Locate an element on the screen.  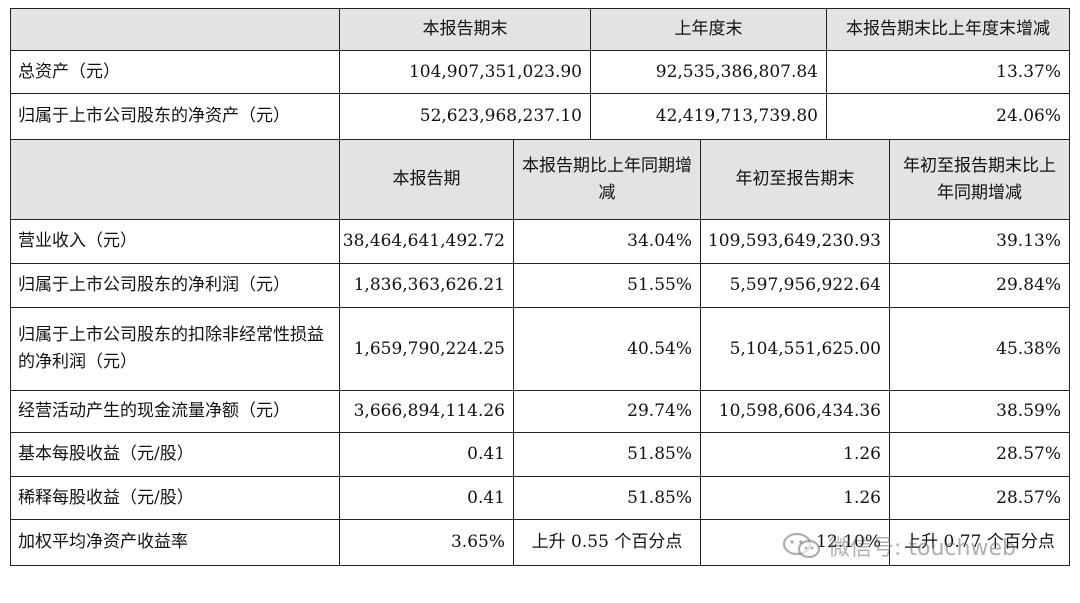
second-header-col1: 本报告期 is located at coordinates (427, 180).